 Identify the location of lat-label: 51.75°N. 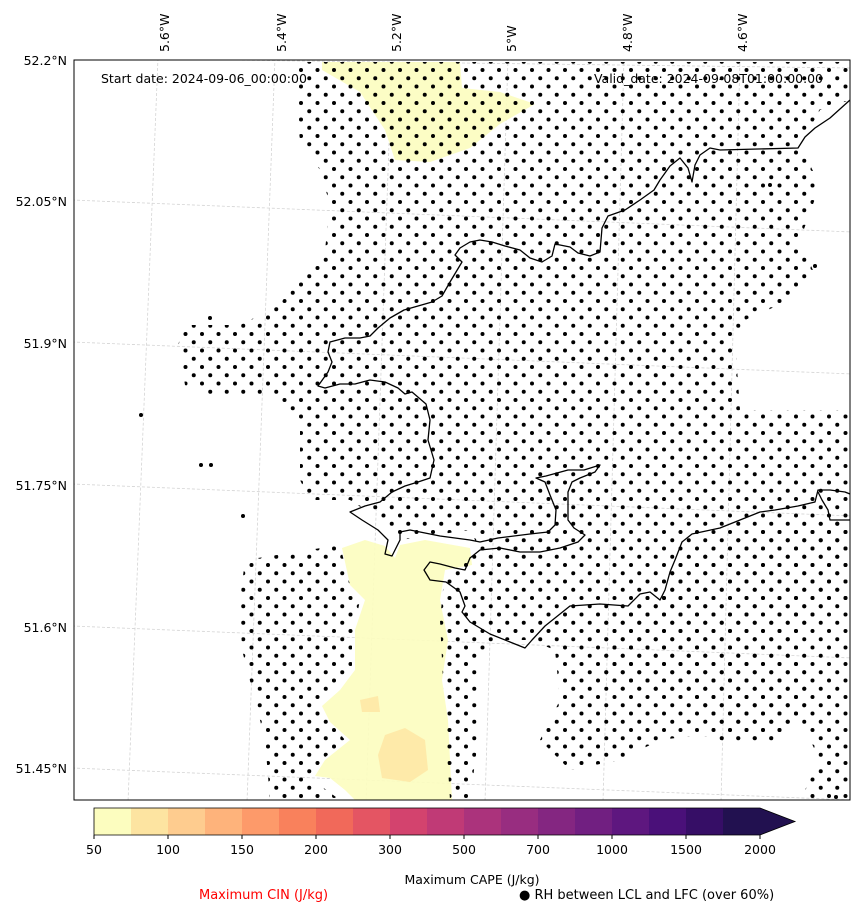
(41, 485).